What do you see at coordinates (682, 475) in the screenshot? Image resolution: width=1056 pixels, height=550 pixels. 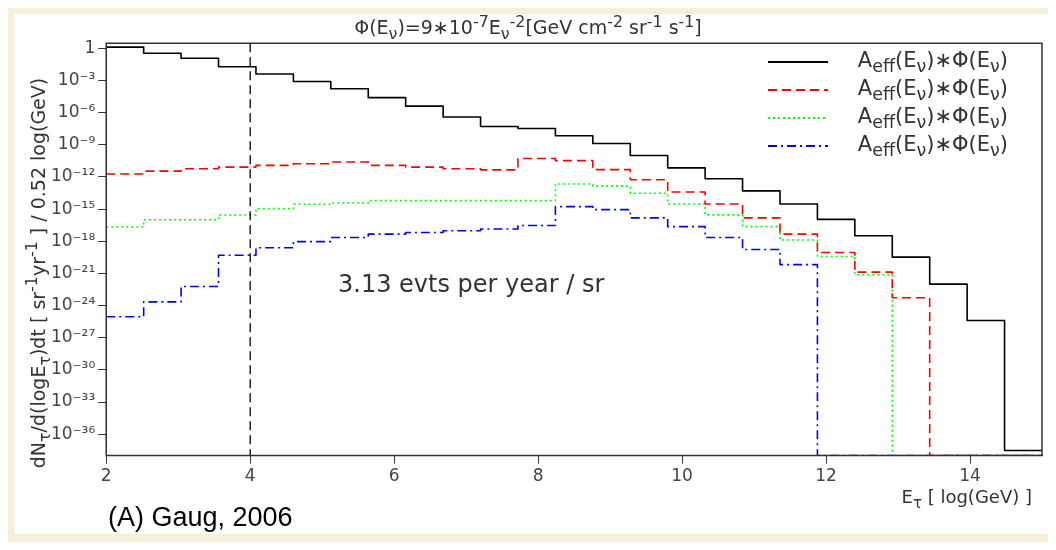 I see `x-tick-label: 10` at bounding box center [682, 475].